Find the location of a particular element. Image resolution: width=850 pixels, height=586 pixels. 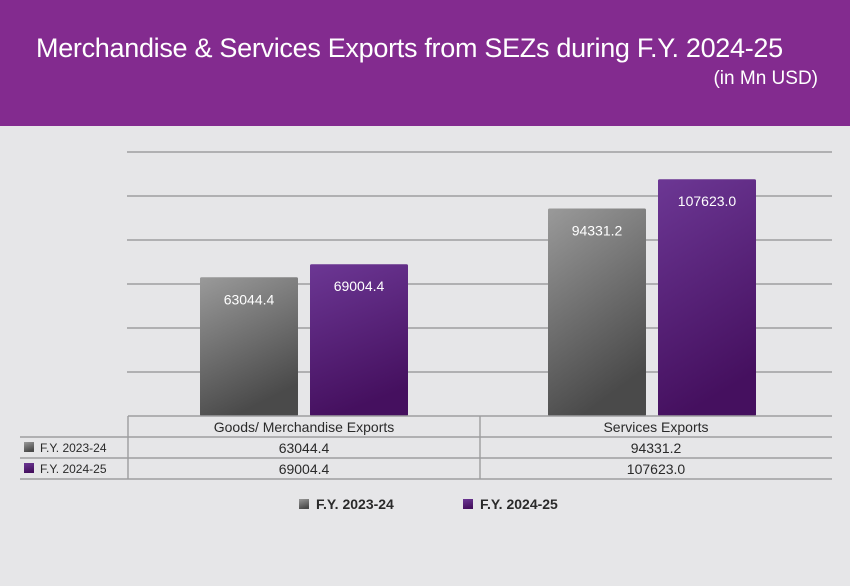

chart-subtitle: (in Mn USD) is located at coordinates (765, 78).